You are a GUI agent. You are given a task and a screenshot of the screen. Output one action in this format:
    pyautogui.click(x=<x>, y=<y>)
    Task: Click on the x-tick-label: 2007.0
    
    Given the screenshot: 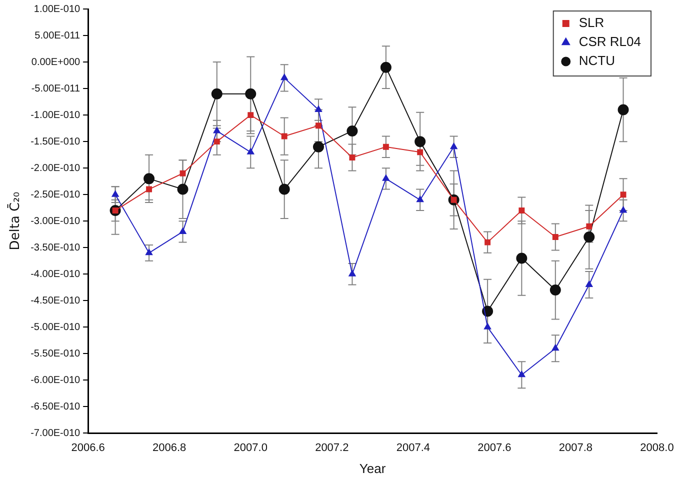 What is the action you would take?
    pyautogui.click(x=251, y=448)
    